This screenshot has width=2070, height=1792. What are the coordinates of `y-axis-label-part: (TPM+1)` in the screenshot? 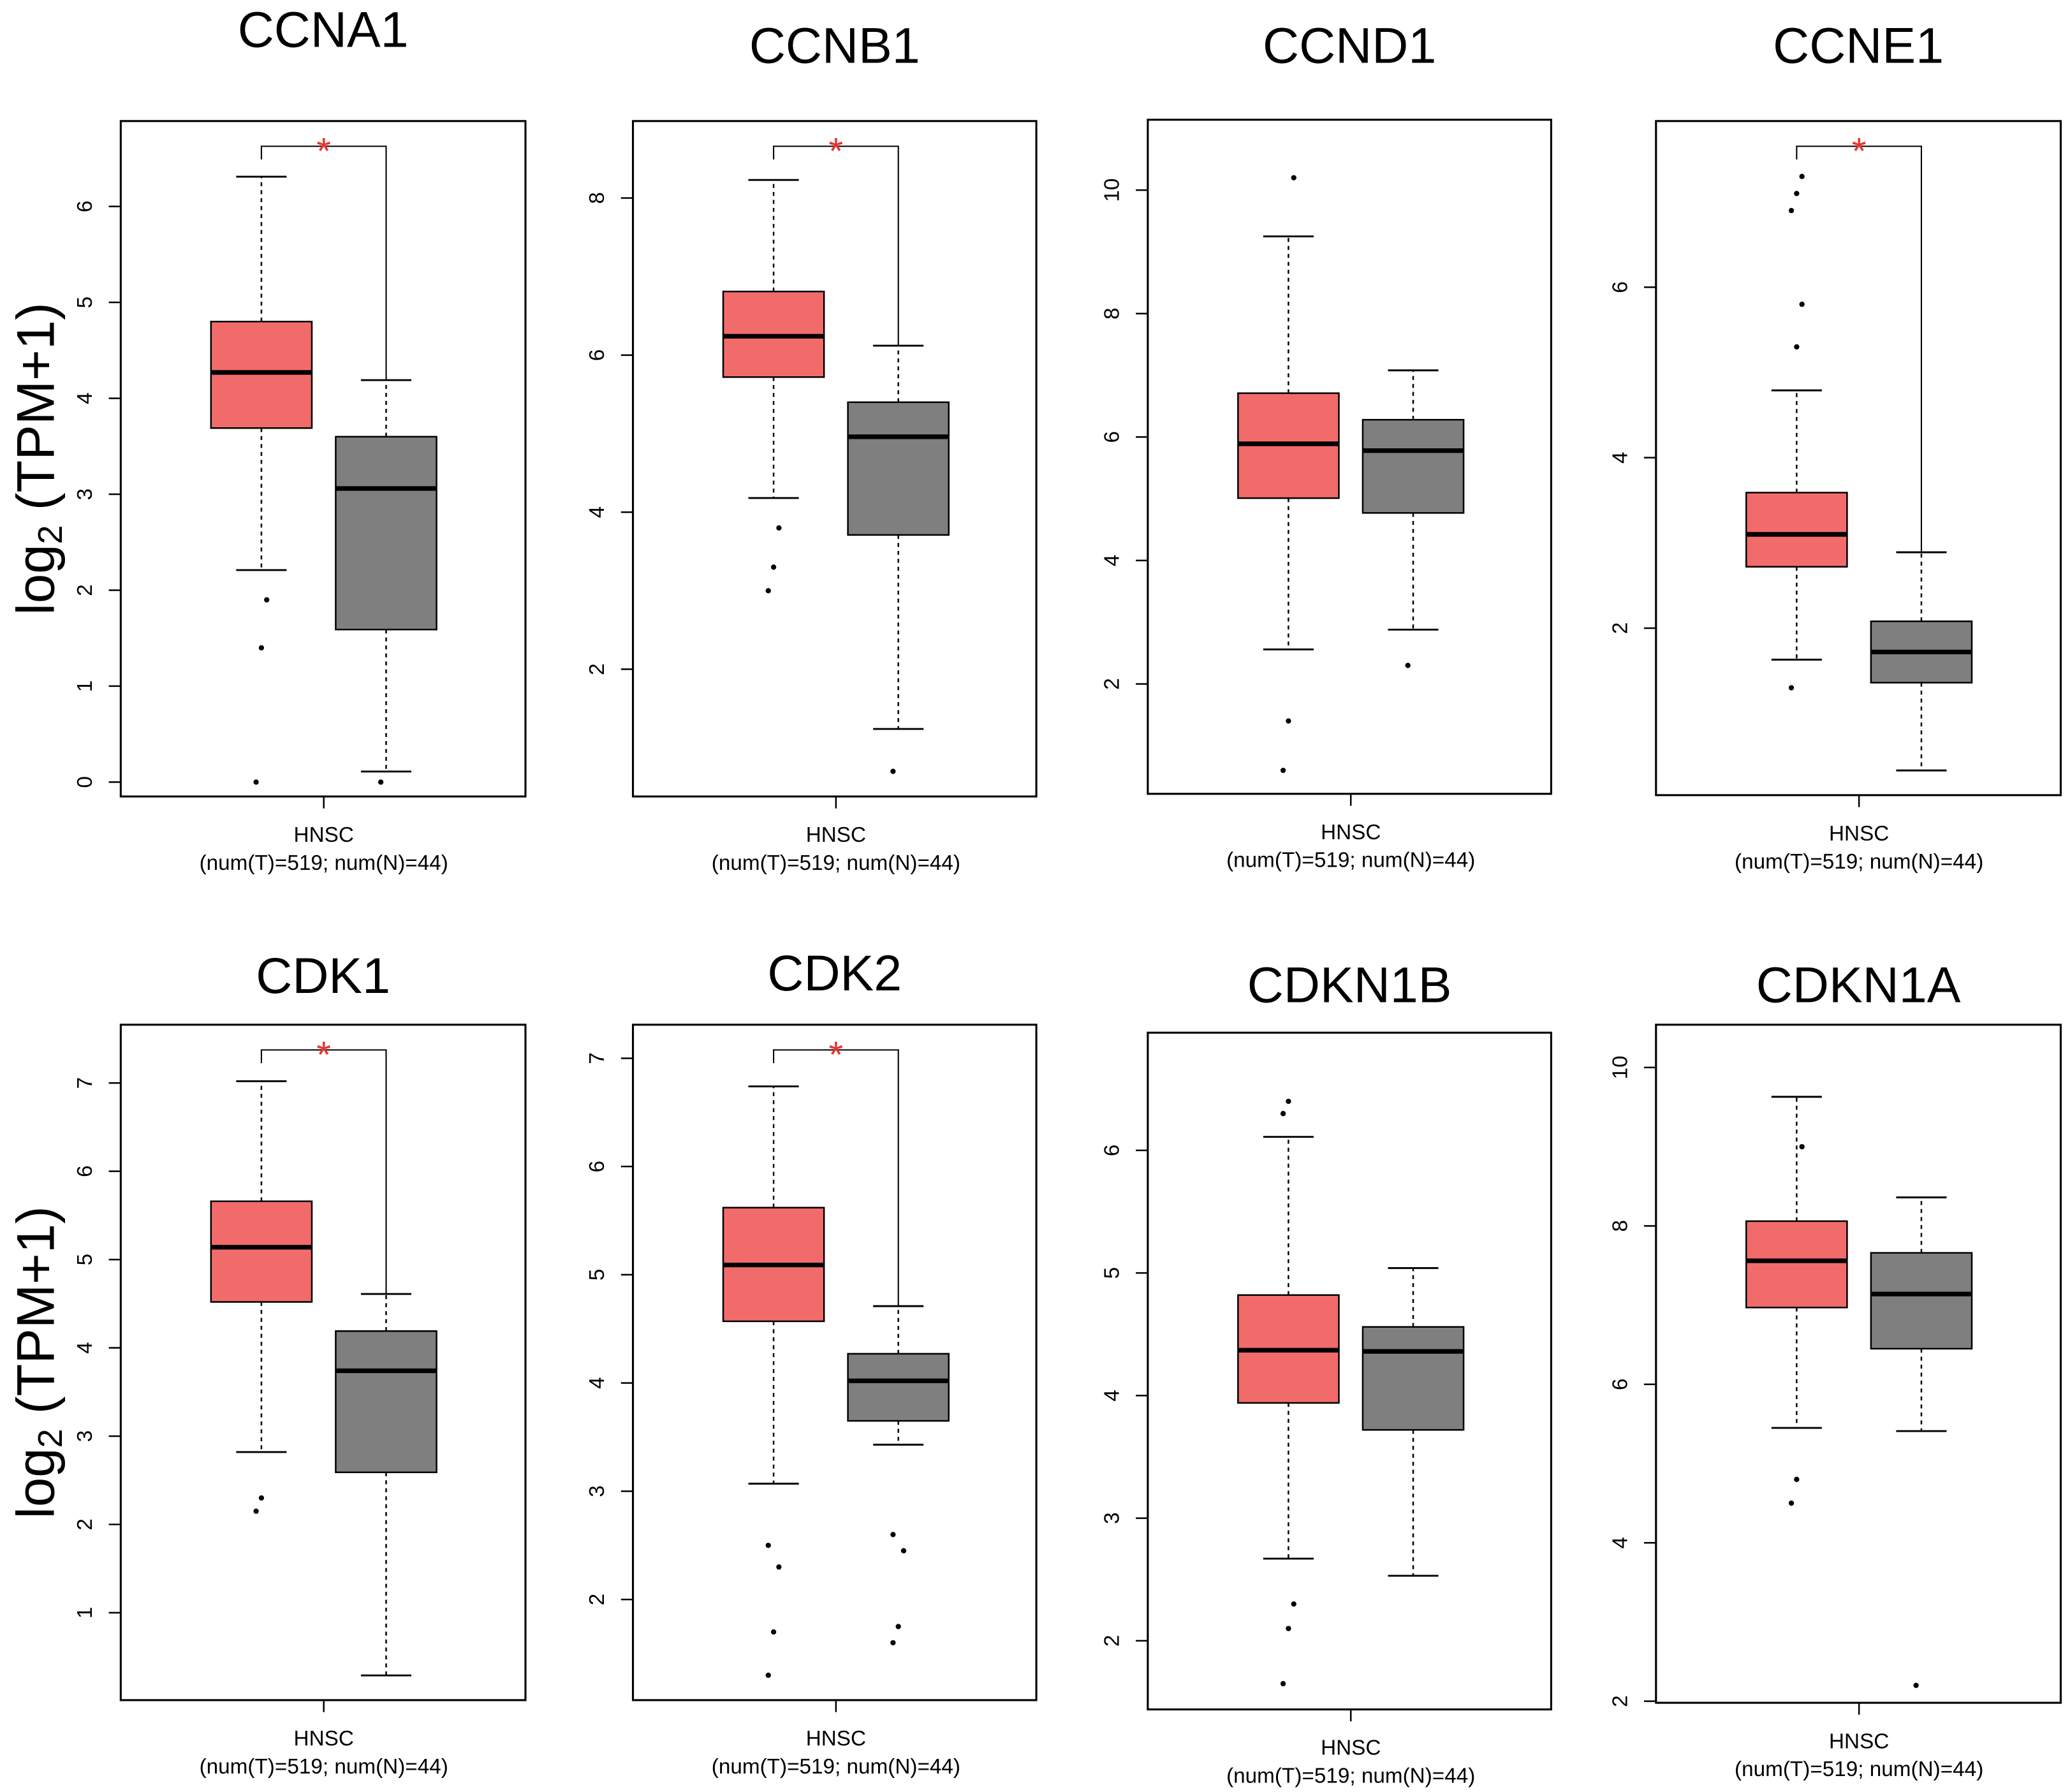 It's located at (35, 413).